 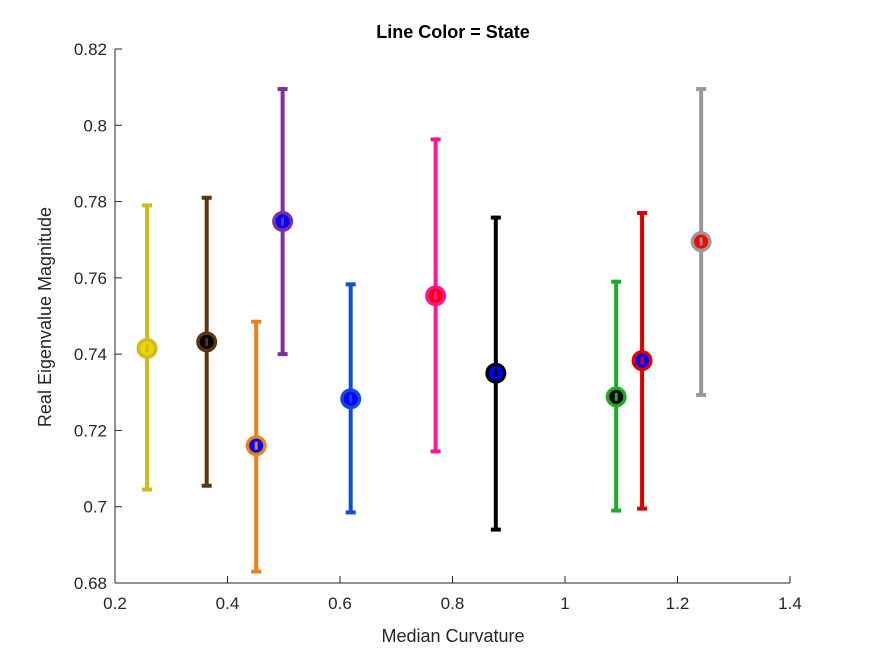 I want to click on y-tick-label: 0.72, so click(x=90, y=430).